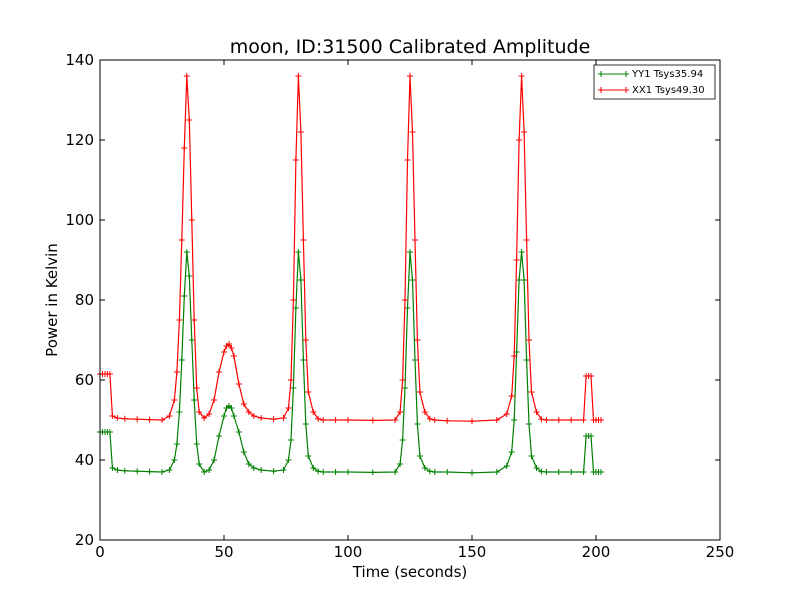  I want to click on legend-label-xx1: XX1 Tsys49.30, so click(668, 90).